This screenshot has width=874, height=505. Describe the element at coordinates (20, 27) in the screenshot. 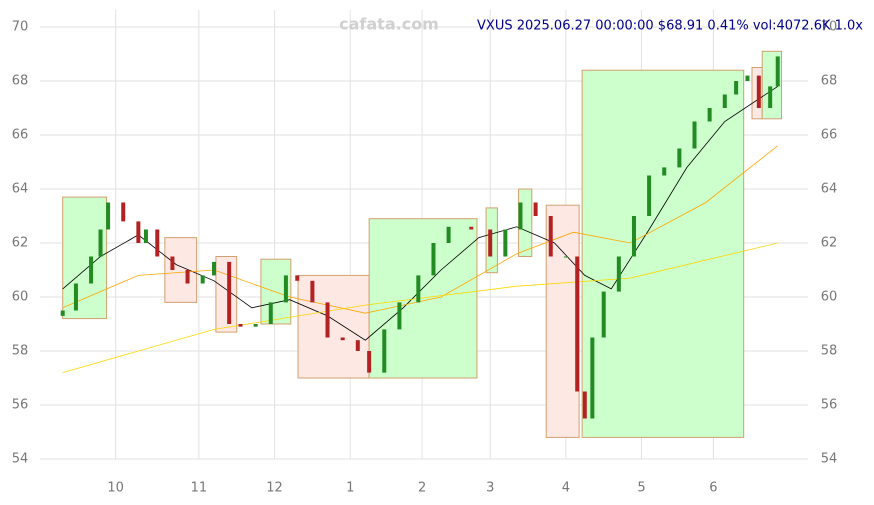

I see `y-tick-label: 70` at that location.